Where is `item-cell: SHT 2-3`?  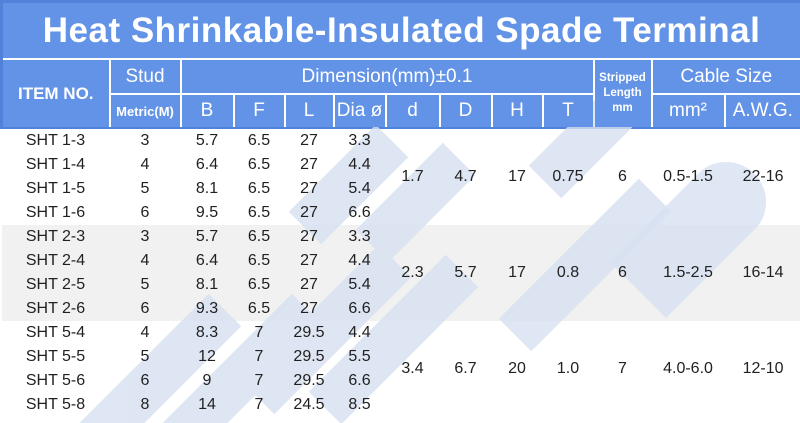
item-cell: SHT 2-3 is located at coordinates (55, 236).